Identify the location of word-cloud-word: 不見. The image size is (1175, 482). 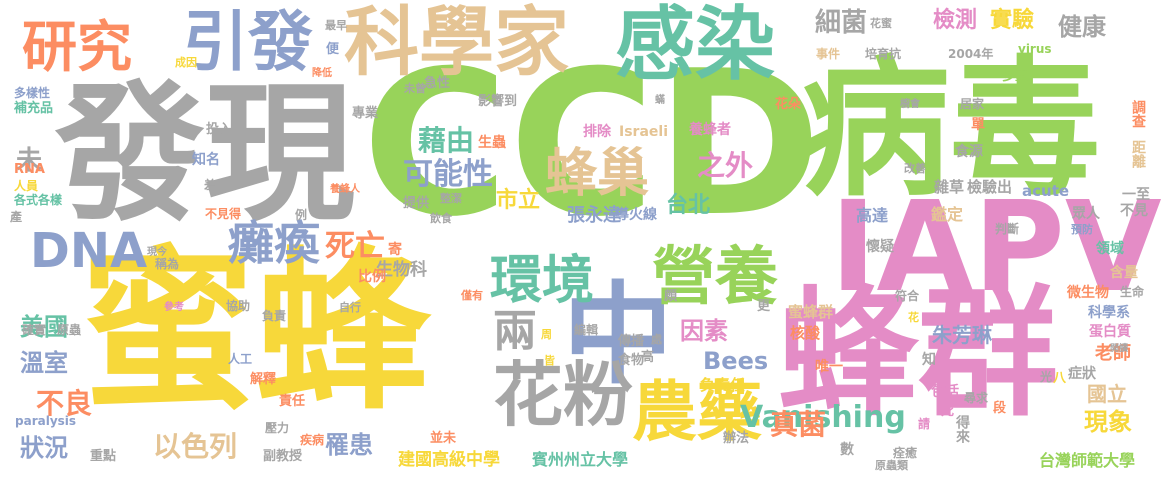
(1134, 211).